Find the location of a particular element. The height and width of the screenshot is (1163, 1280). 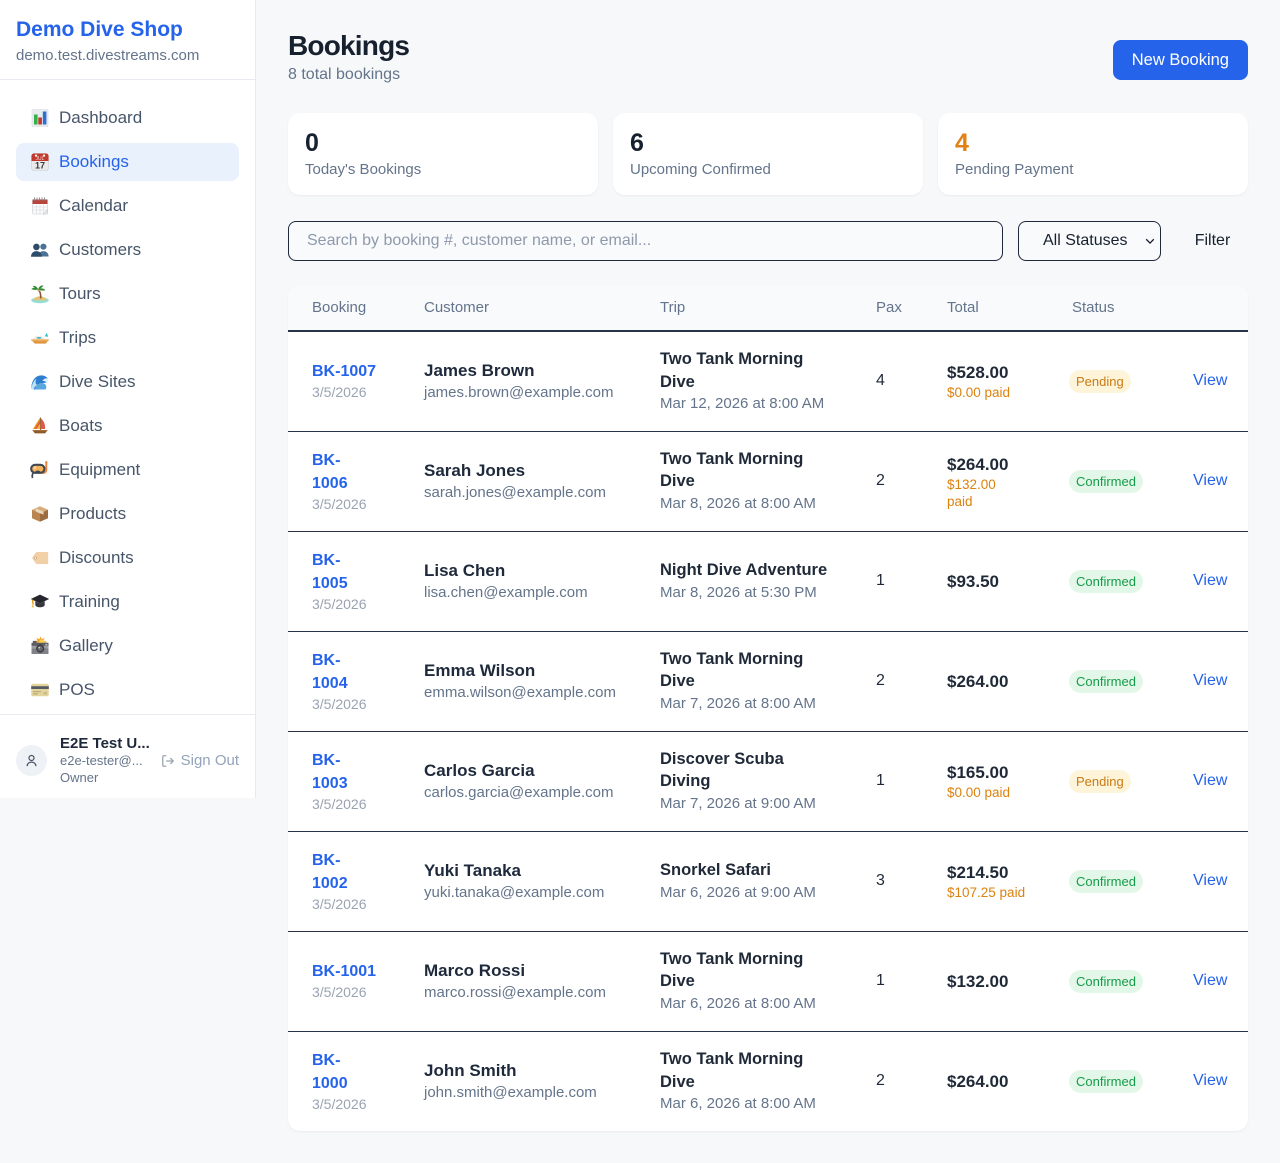

svg-text: JUL is located at coordinates (40, 159).